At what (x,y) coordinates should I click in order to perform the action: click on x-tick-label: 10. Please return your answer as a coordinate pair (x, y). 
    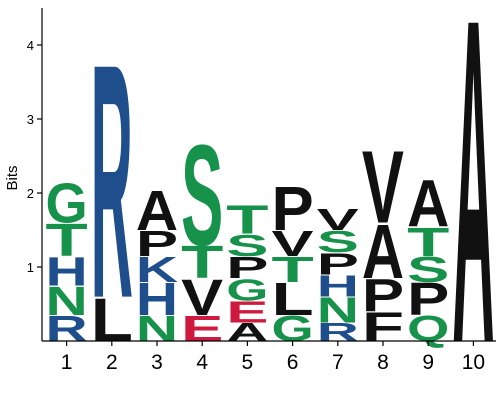
    Looking at the image, I should click on (473, 362).